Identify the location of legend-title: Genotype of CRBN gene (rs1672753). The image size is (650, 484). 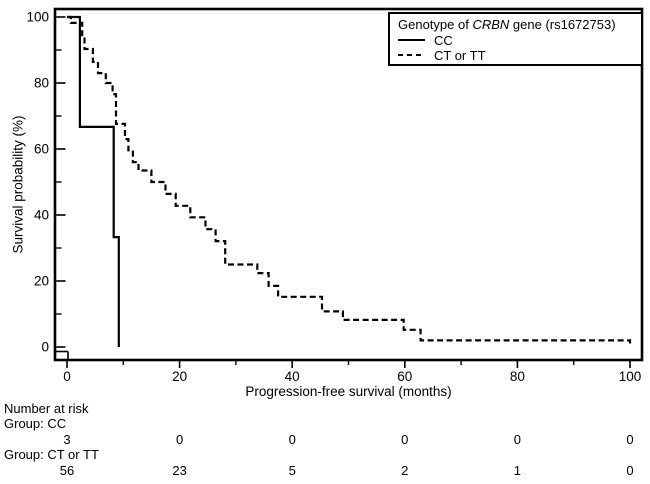
(519, 24).